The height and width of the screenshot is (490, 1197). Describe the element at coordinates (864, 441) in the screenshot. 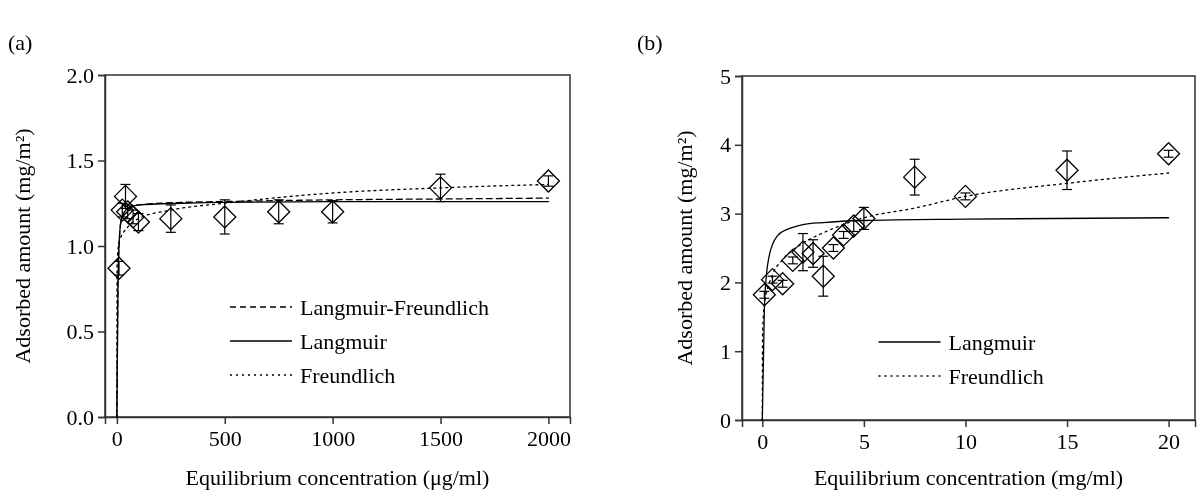

I see `x-tick-label: 5` at that location.